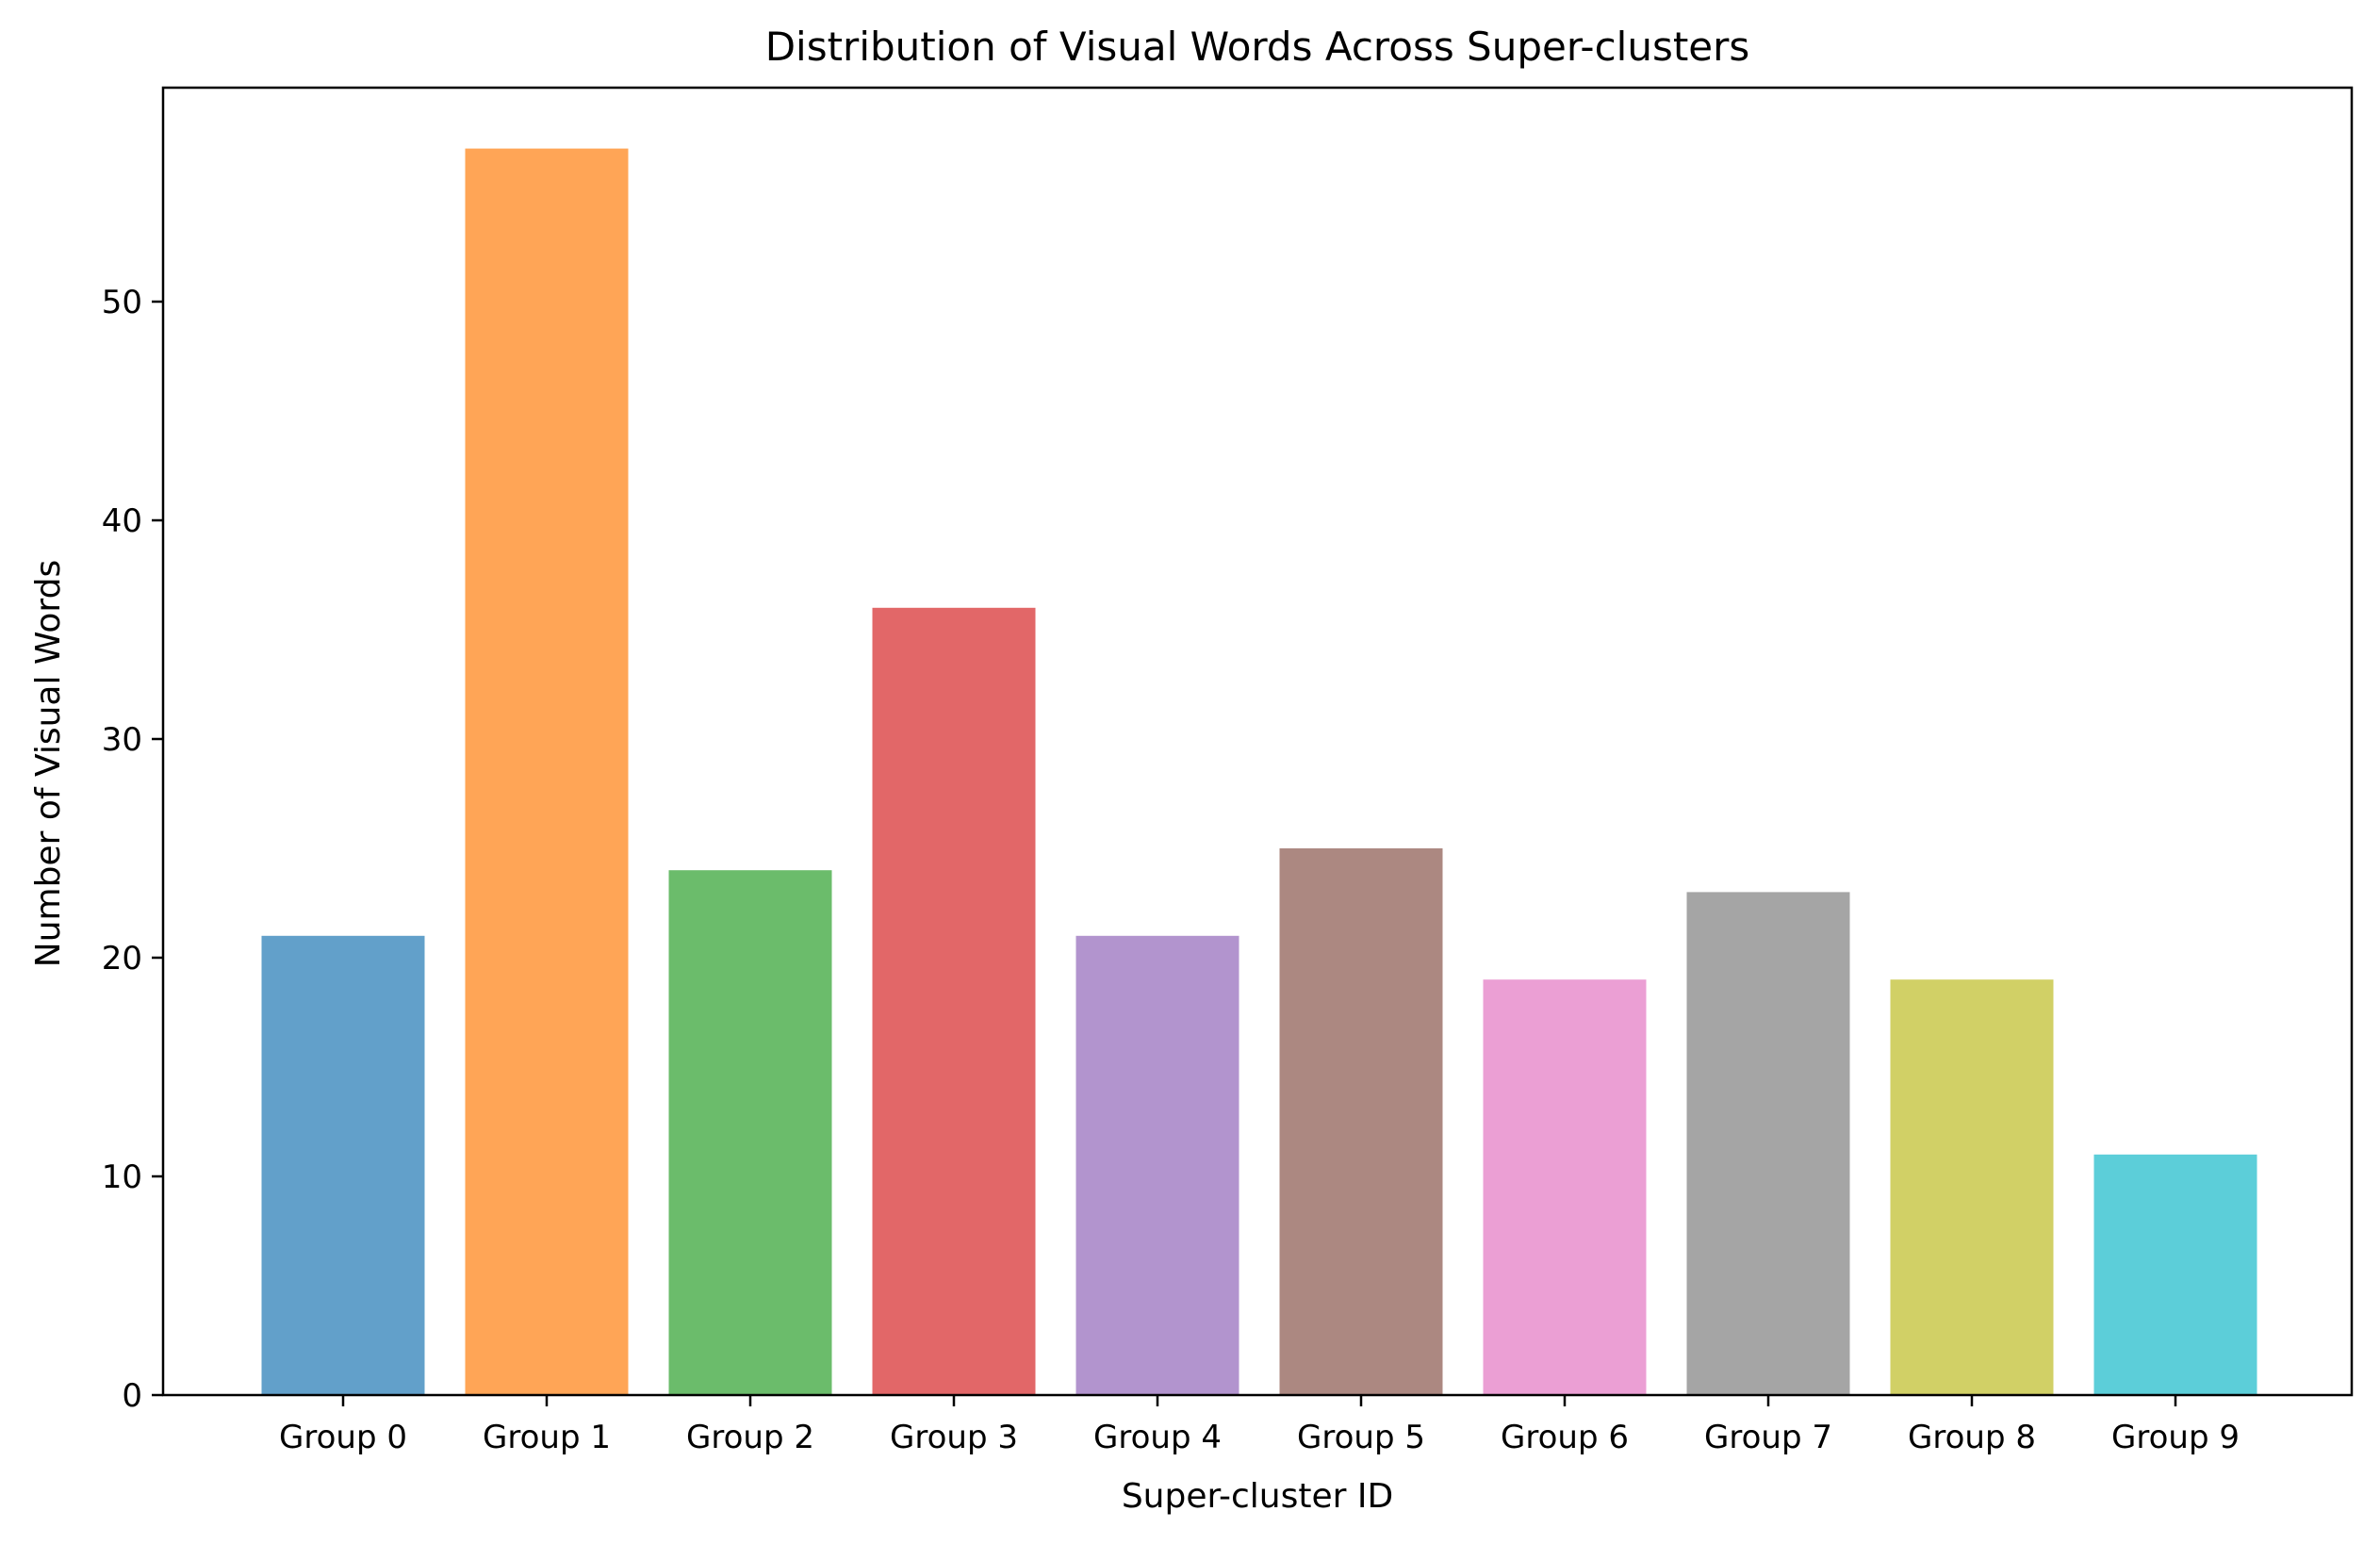 The width and height of the screenshot is (2380, 1544). I want to click on x-axis-label: Super-cluster ID, so click(1257, 1496).